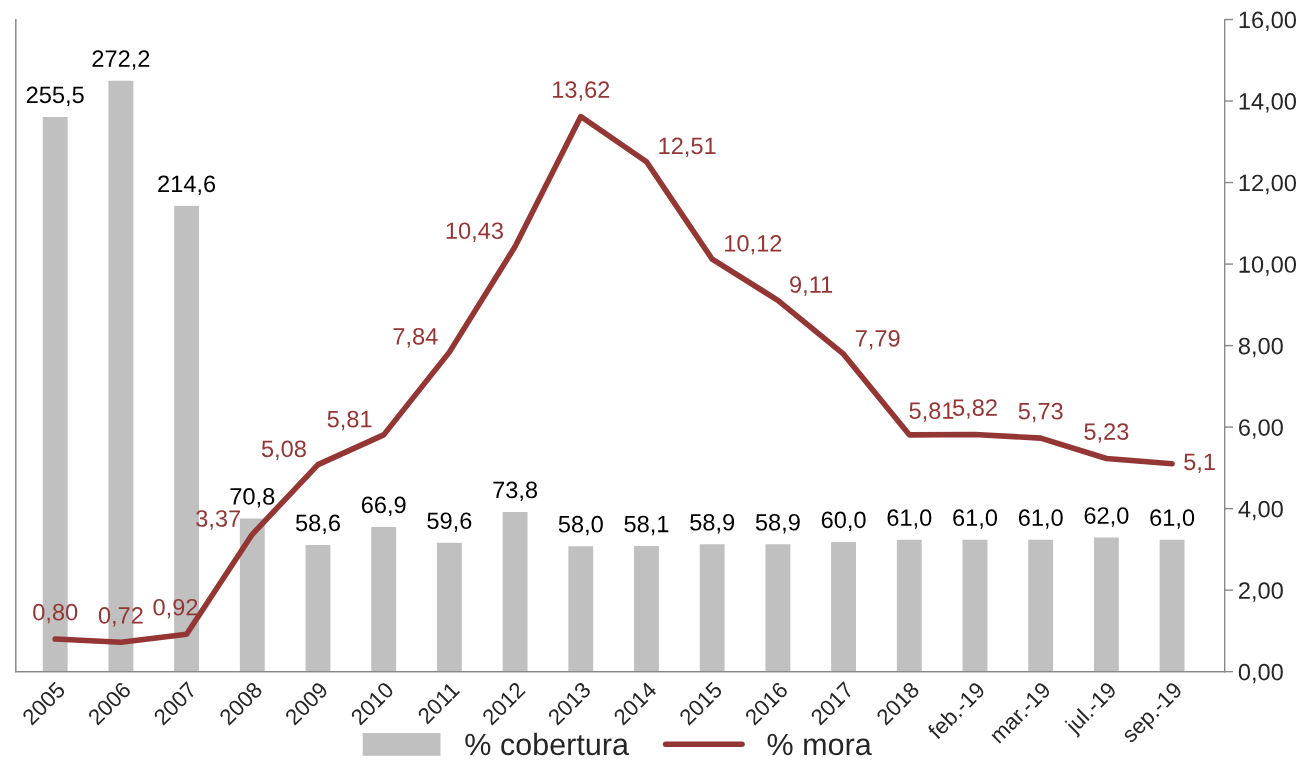 The image size is (1314, 781). I want to click on data-label: 0,92, so click(175, 608).